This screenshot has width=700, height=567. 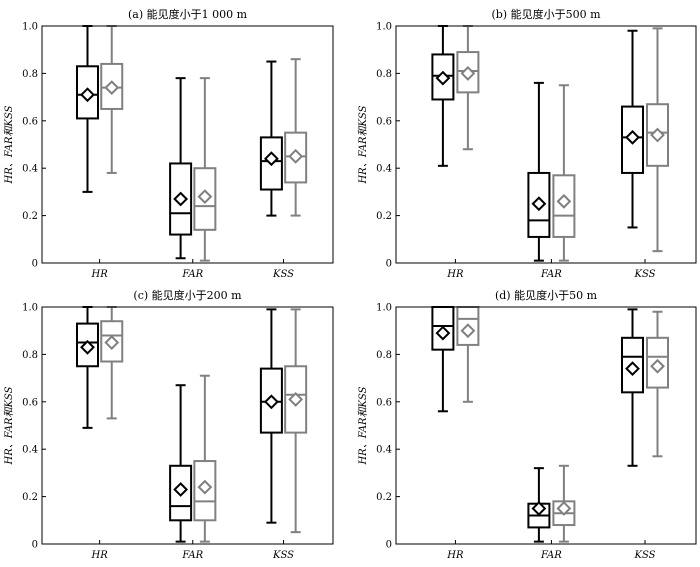 I want to click on chart-title: (b) 能见度小于500 m, so click(x=546, y=14).